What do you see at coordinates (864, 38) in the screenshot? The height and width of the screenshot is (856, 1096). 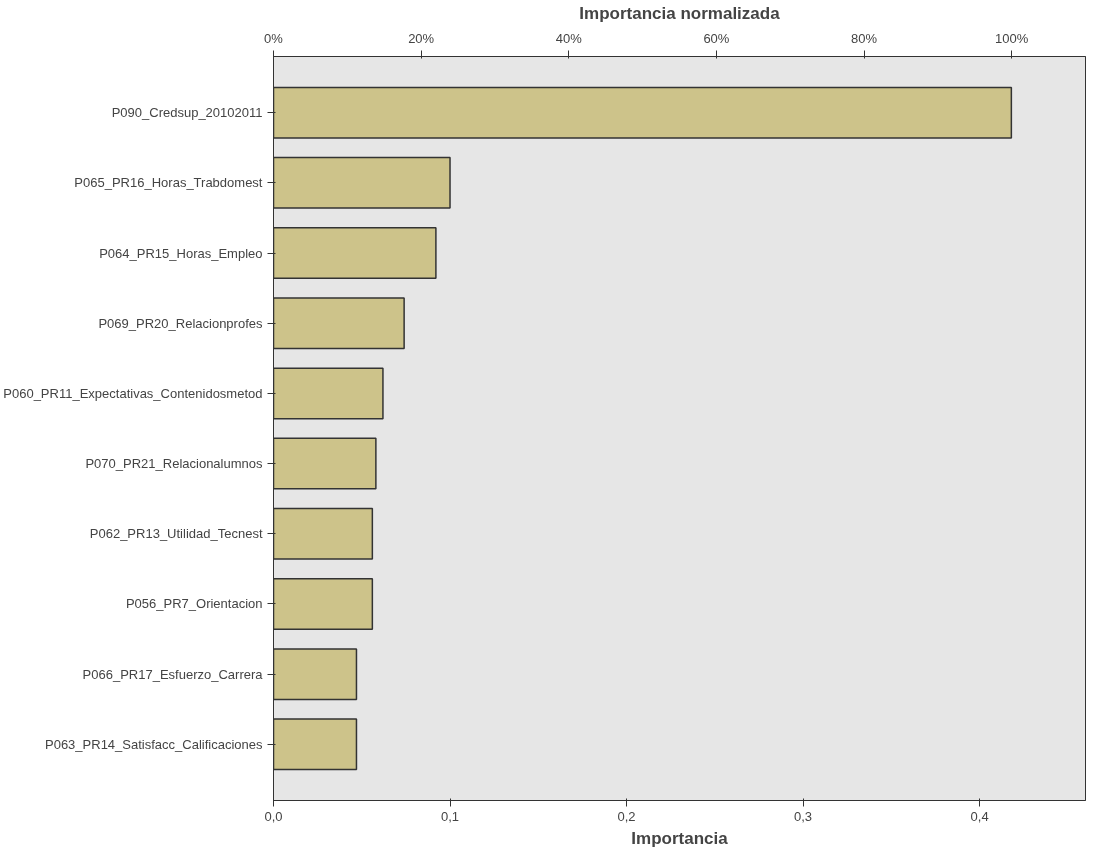 I see `x2-tick-label: 80%` at bounding box center [864, 38].